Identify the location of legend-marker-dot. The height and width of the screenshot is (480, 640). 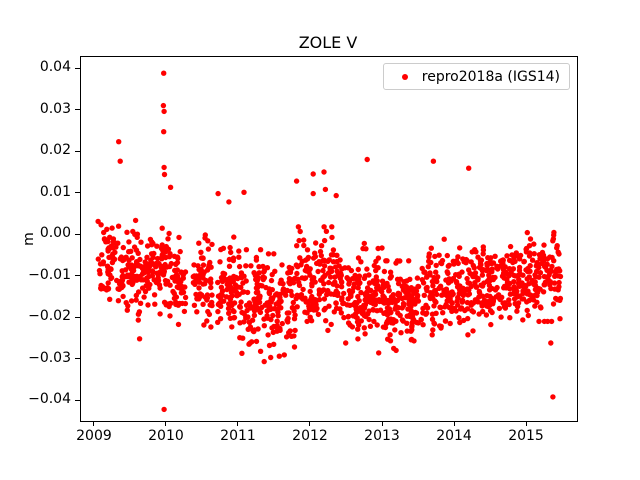
(404, 76).